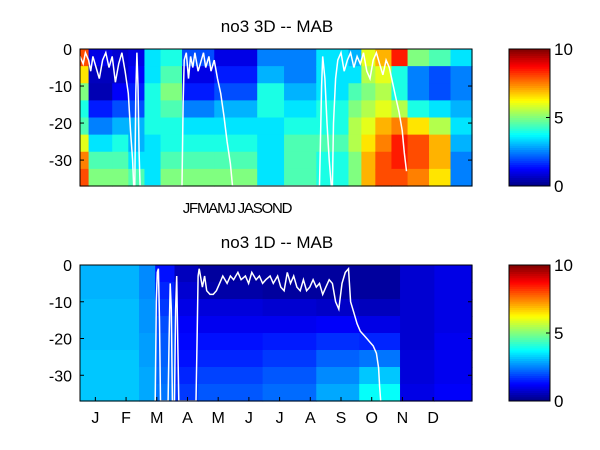  Describe the element at coordinates (563, 265) in the screenshot. I see `colorbar-tick-label: 10` at that location.